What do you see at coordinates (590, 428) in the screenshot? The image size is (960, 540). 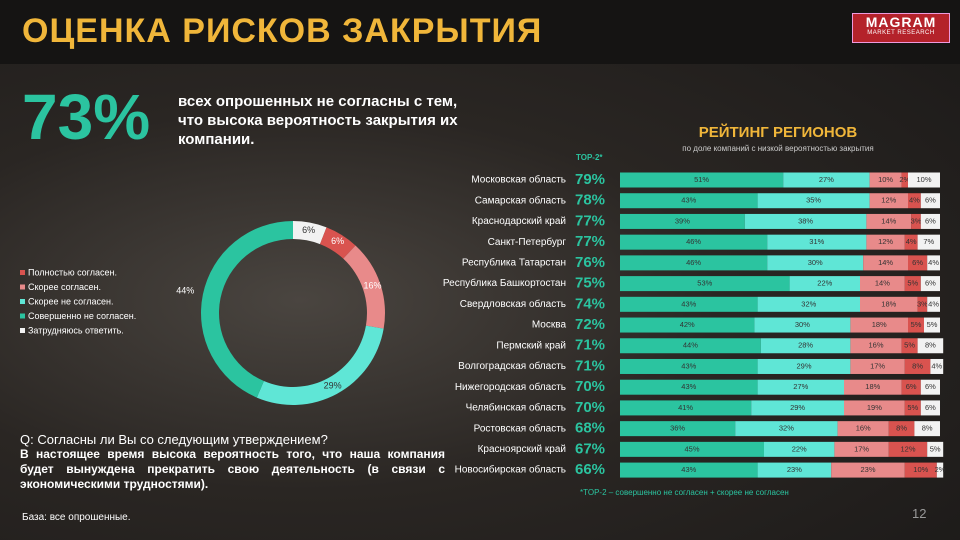 I see `top2-label: 68%` at bounding box center [590, 428].